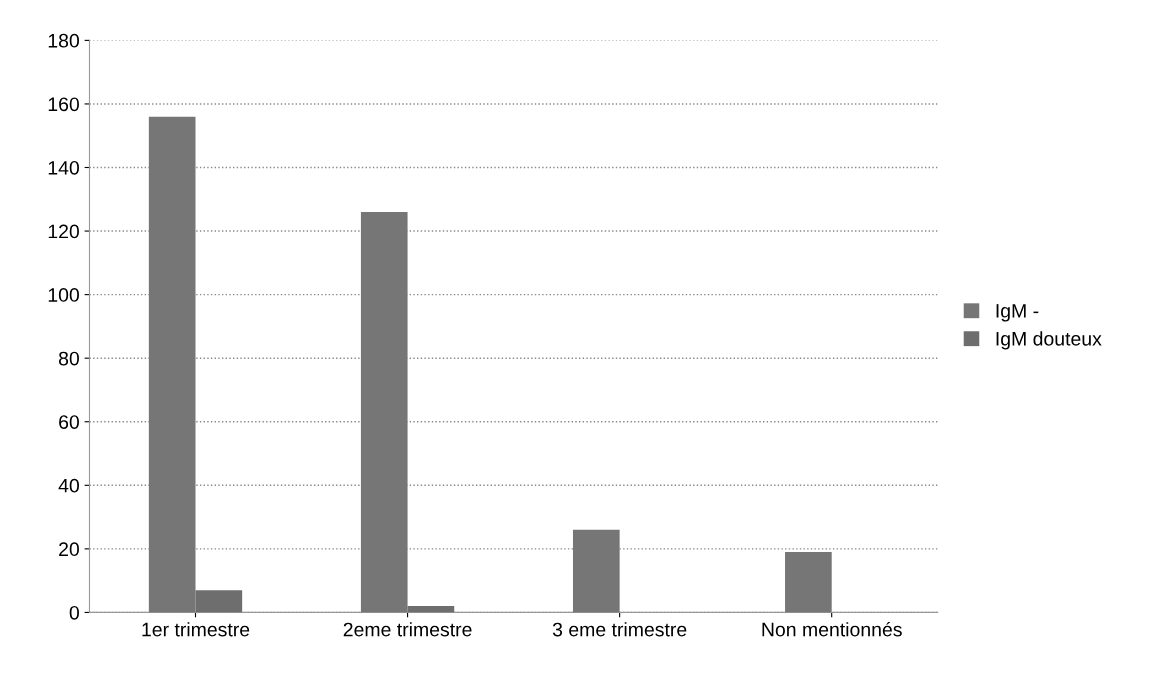  Describe the element at coordinates (1017, 313) in the screenshot. I see `legend-label: IgM -` at that location.